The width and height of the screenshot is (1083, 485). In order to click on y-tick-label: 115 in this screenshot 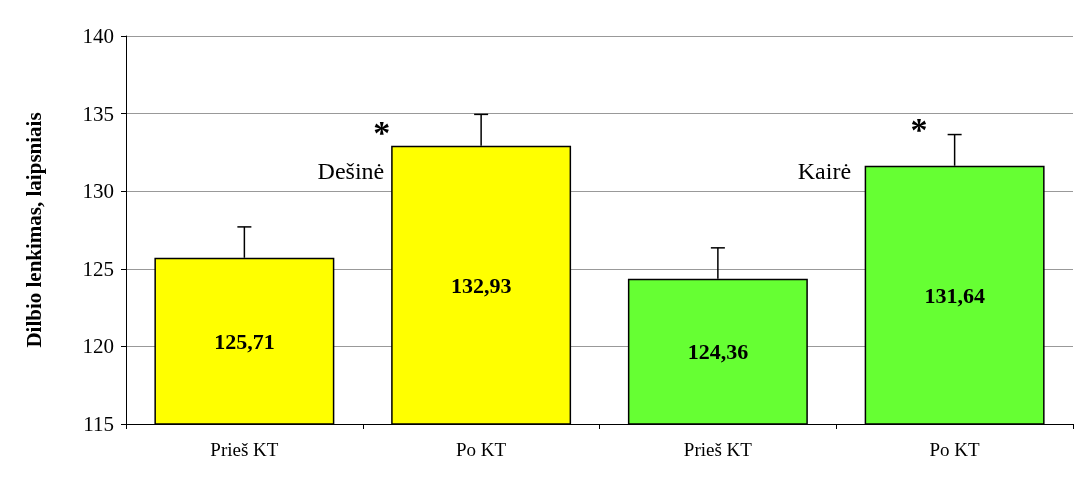, I will do `click(98, 424)`.